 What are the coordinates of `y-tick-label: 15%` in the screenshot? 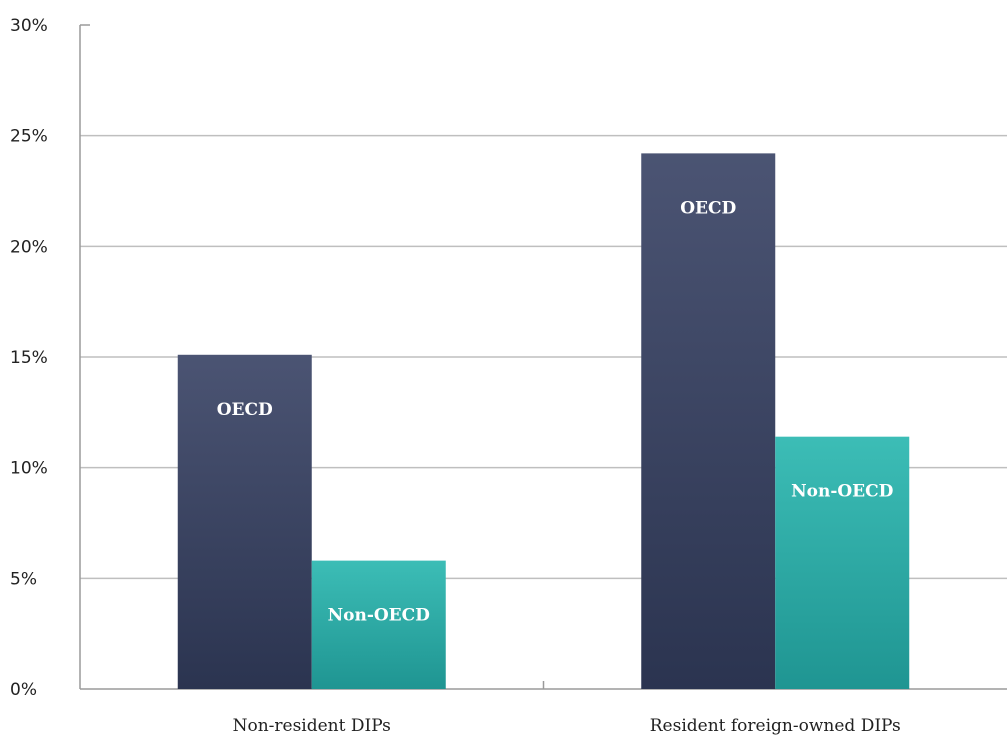 It's located at (29, 358).